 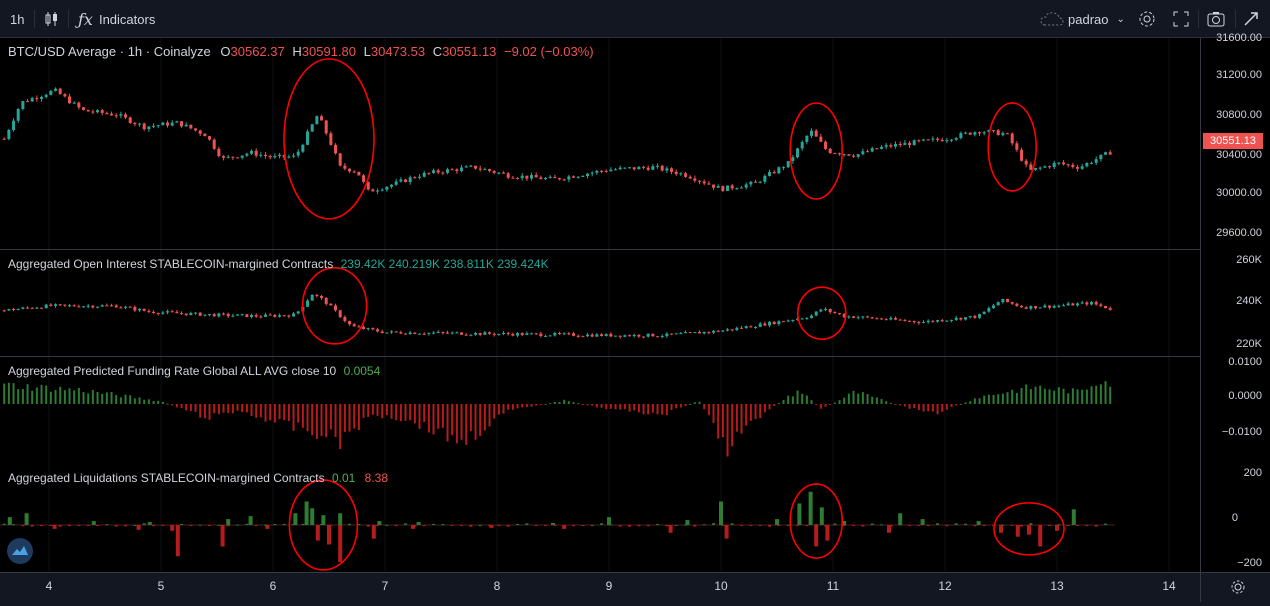 I want to click on price-tick: 31600.00, so click(x=1239, y=38).